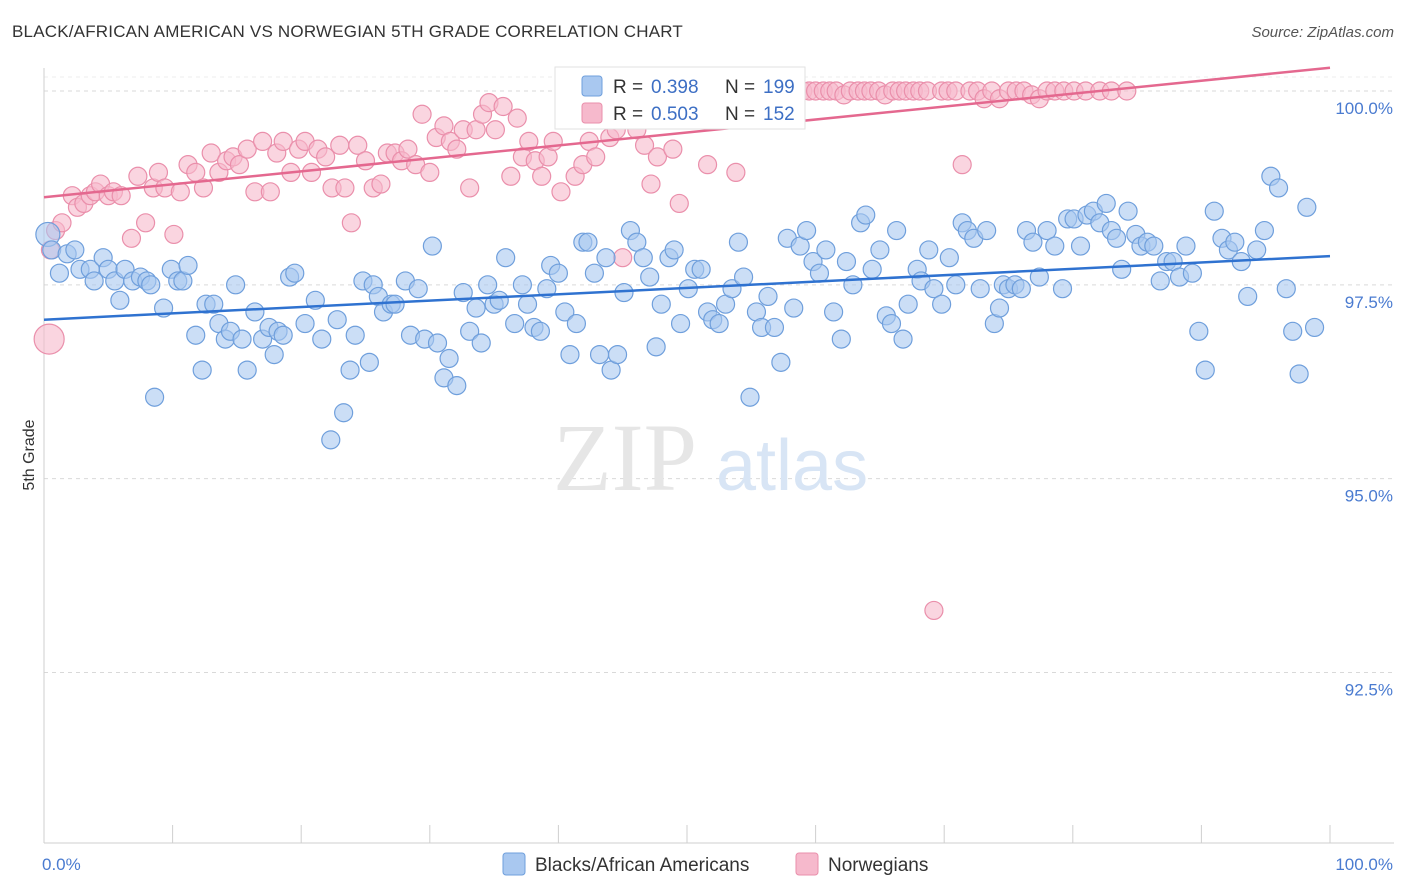 Image resolution: width=1406 pixels, height=892 pixels. I want to click on source-credit: Source: ZipAtlas.com, so click(1322, 32).